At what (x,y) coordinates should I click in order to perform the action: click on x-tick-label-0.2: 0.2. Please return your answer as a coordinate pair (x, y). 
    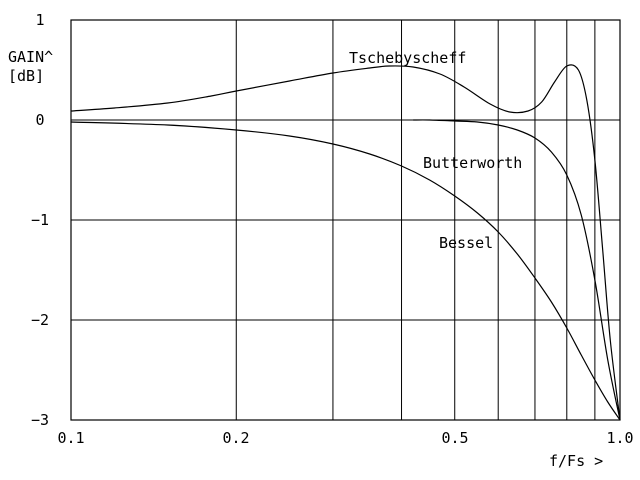
    Looking at the image, I should click on (235, 438).